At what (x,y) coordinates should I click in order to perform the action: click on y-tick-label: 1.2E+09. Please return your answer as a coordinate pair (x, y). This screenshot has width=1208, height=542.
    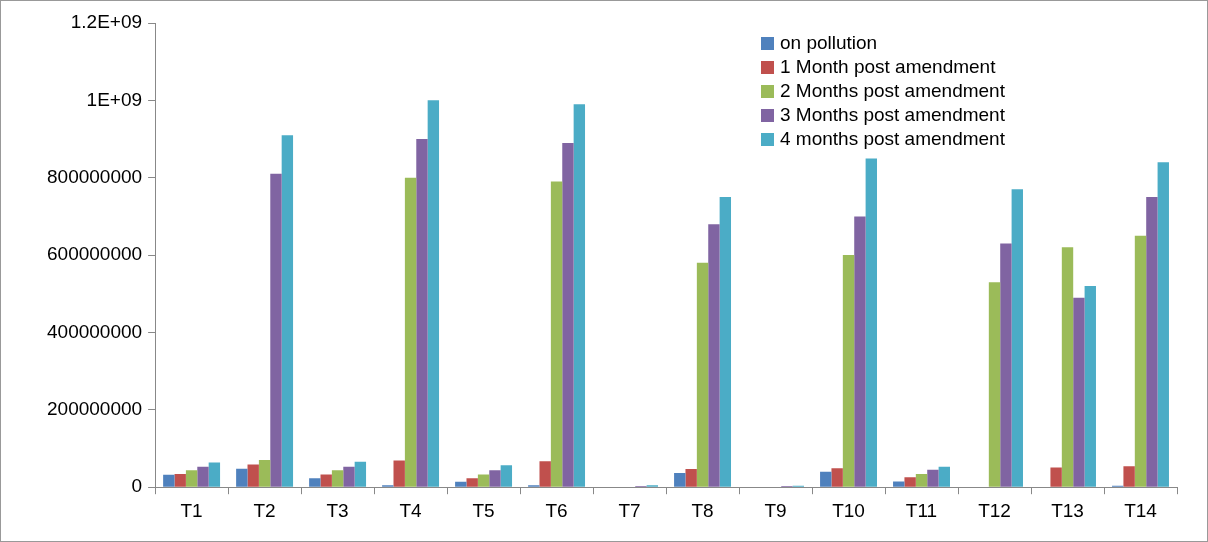
    Looking at the image, I should click on (106, 22).